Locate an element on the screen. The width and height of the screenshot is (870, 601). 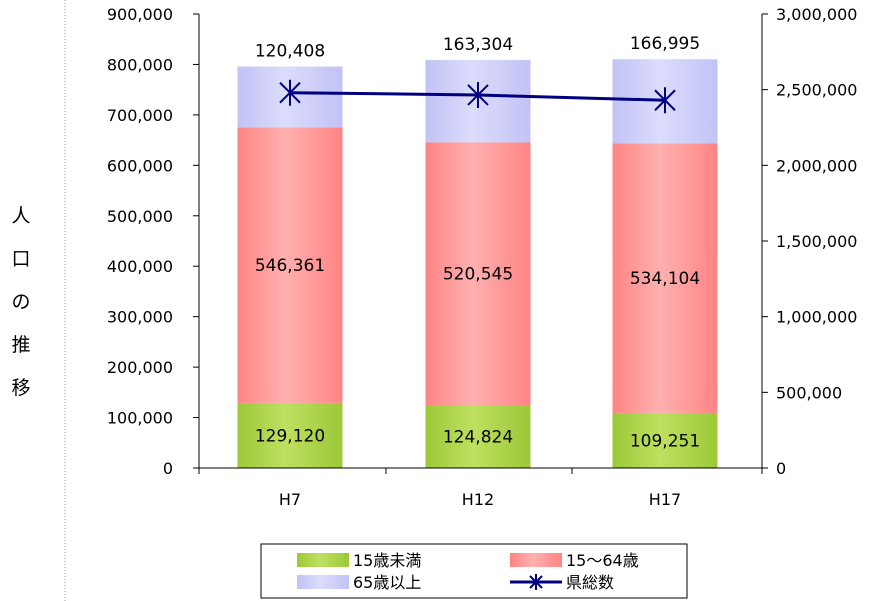
y-tick-label: 700,000 is located at coordinates (140, 115).